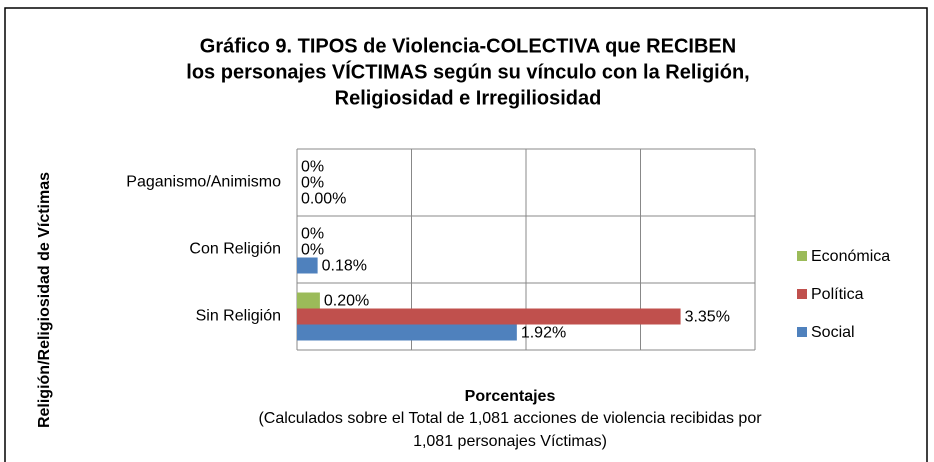  I want to click on data-label: 0.20%, so click(346, 301).